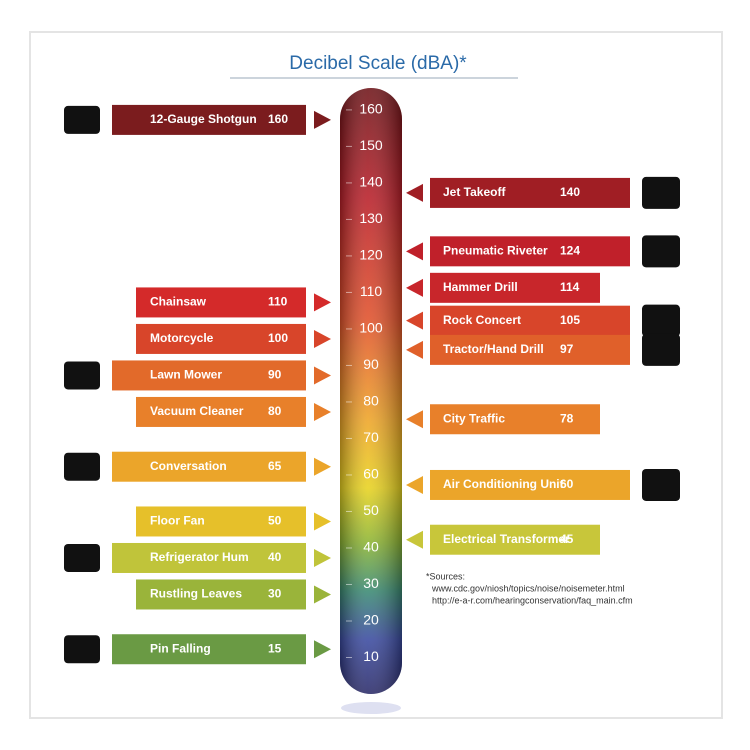 The width and height of the screenshot is (750, 750). What do you see at coordinates (275, 594) in the screenshot?
I see `item-value: 30` at bounding box center [275, 594].